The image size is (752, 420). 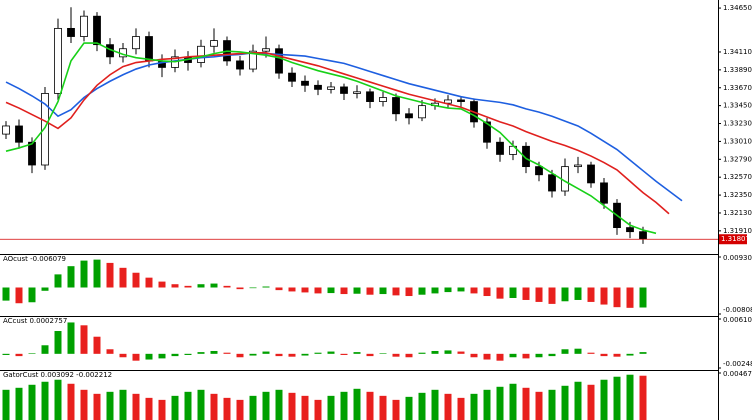 What do you see at coordinates (57, 375) in the screenshot?
I see `panel-title: GatorCust 0.003092 -0.002212` at bounding box center [57, 375].